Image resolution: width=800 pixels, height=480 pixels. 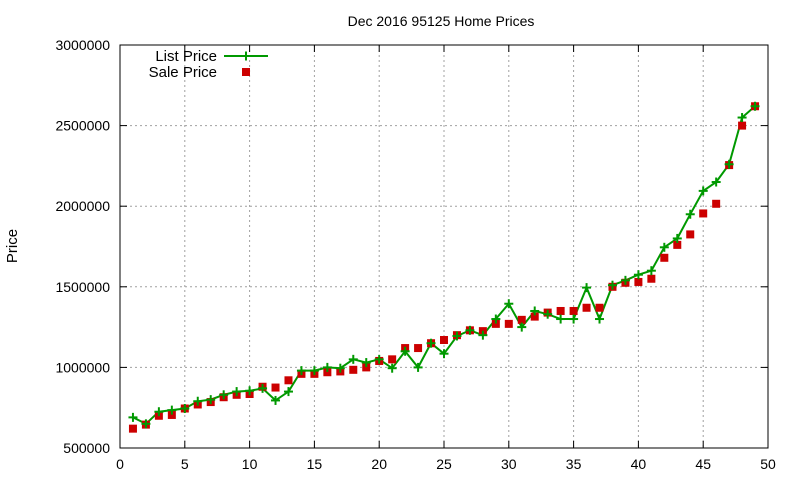 I want to click on legend: List Price Sale Price, so click(x=208, y=64).